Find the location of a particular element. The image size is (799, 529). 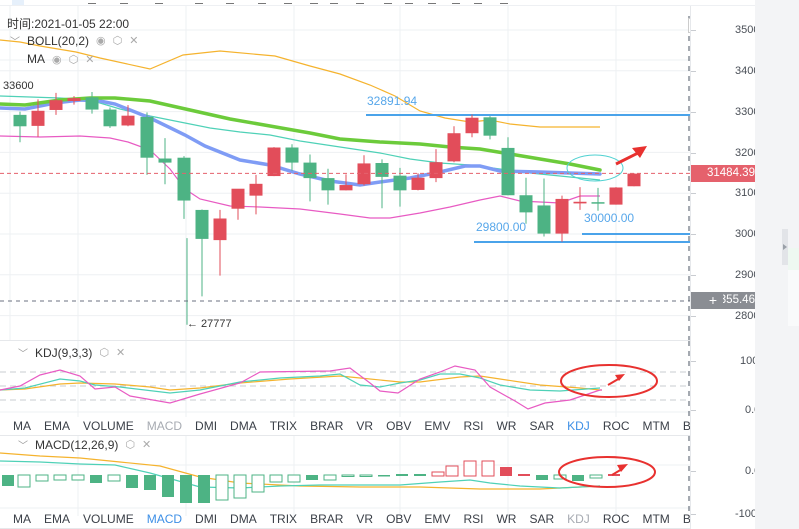

add-alert-plus-button: + is located at coordinates (713, 300).